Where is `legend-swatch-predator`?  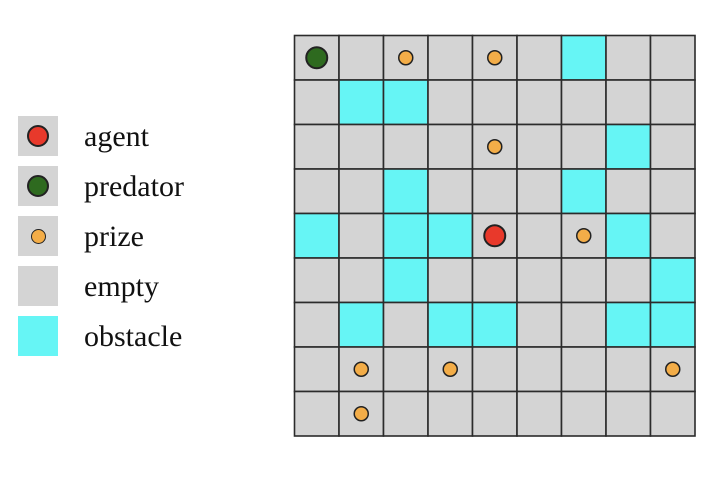 legend-swatch-predator is located at coordinates (38, 186).